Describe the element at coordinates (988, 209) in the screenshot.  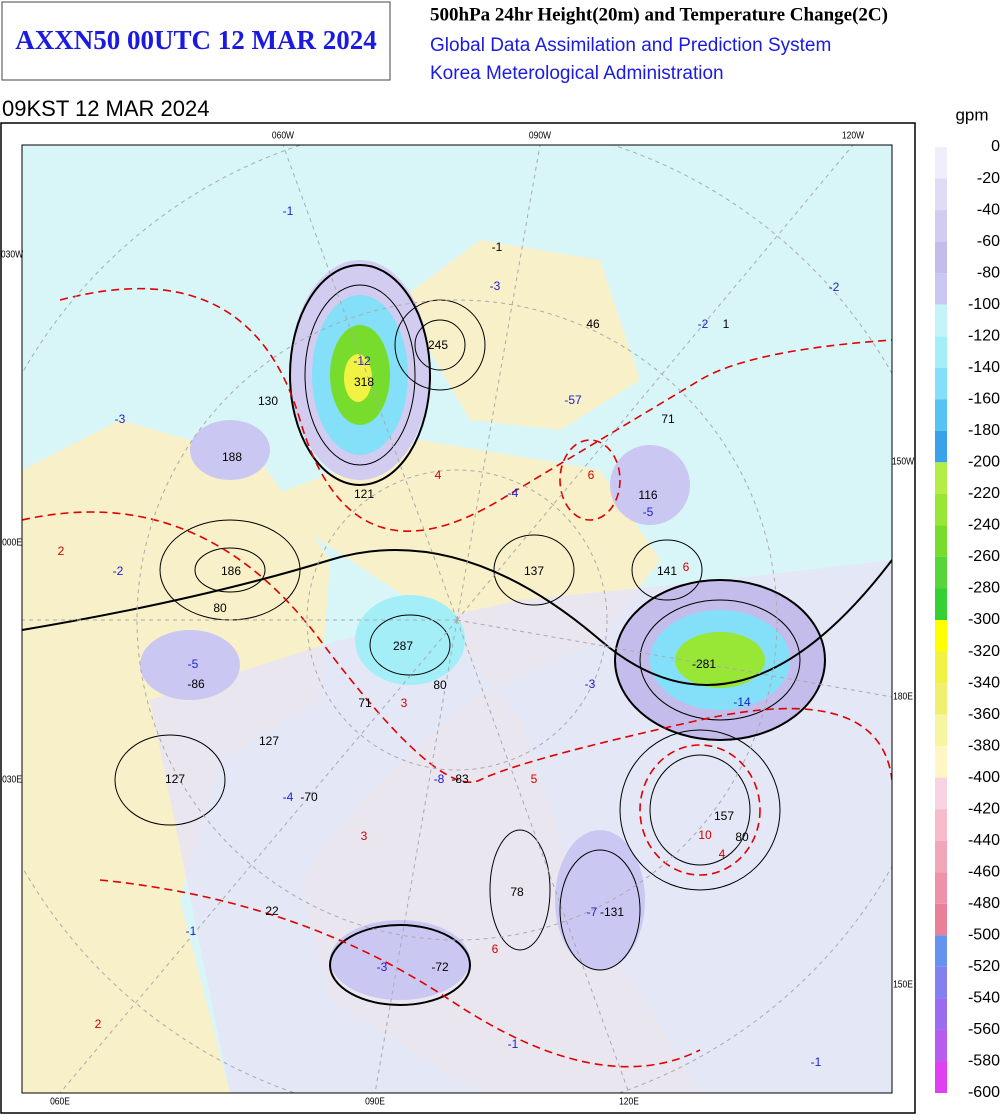
I see `legend-level: -40` at that location.